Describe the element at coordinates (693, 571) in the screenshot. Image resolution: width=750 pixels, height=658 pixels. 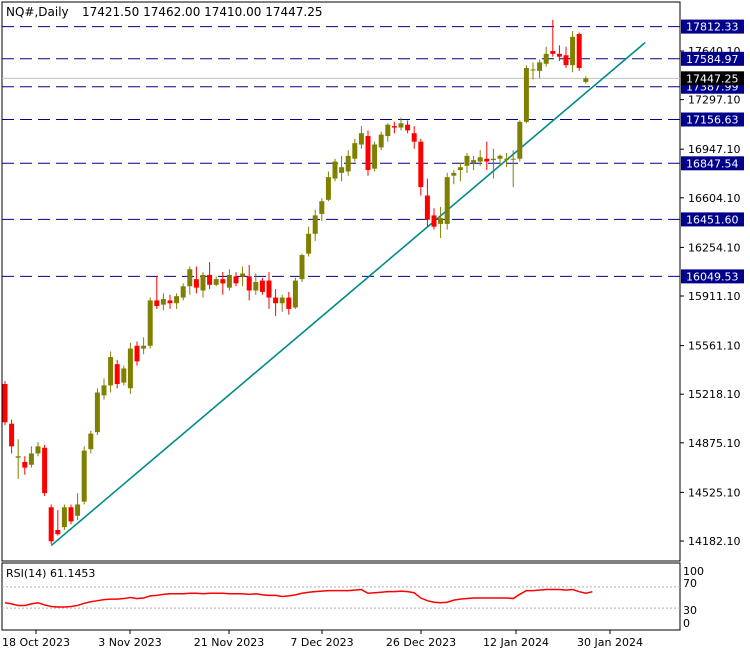
I see `rsi-level-100: 100` at that location.